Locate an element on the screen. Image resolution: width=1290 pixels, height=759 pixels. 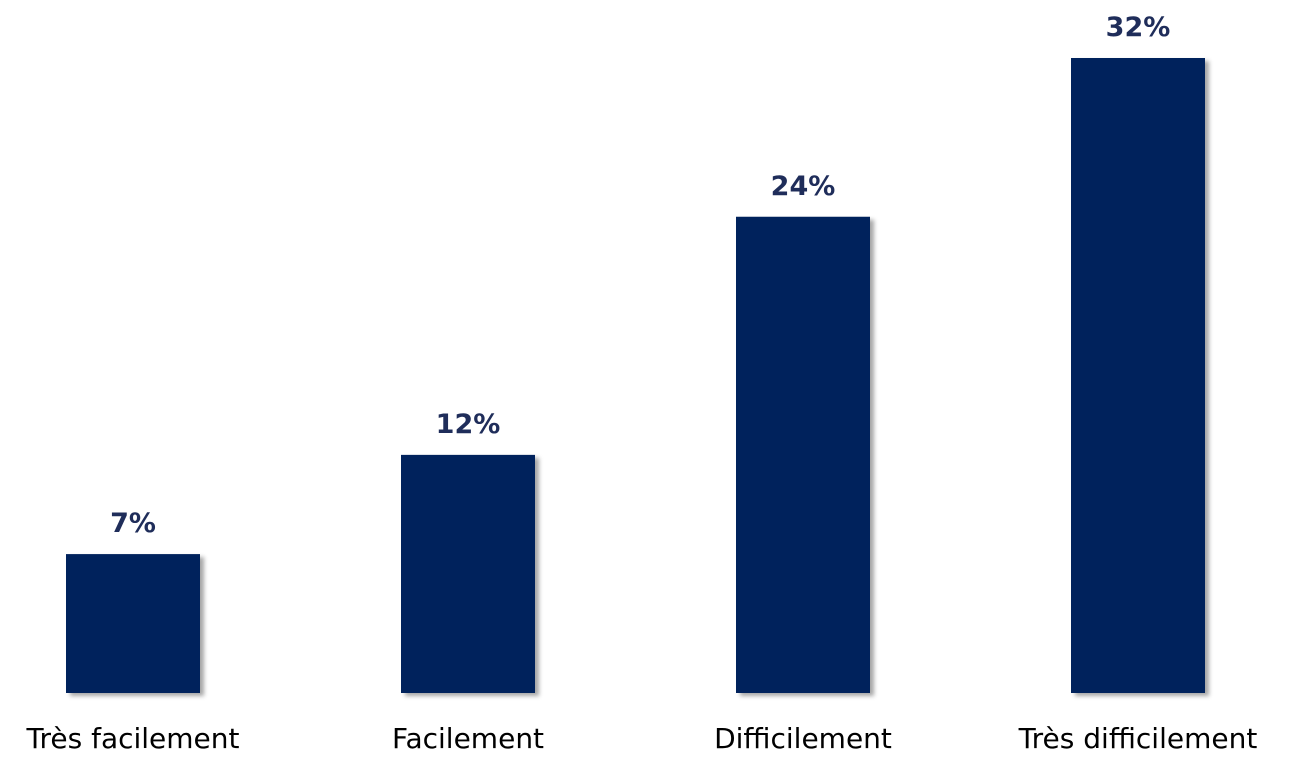
value-label-4: 32% is located at coordinates (1138, 27).